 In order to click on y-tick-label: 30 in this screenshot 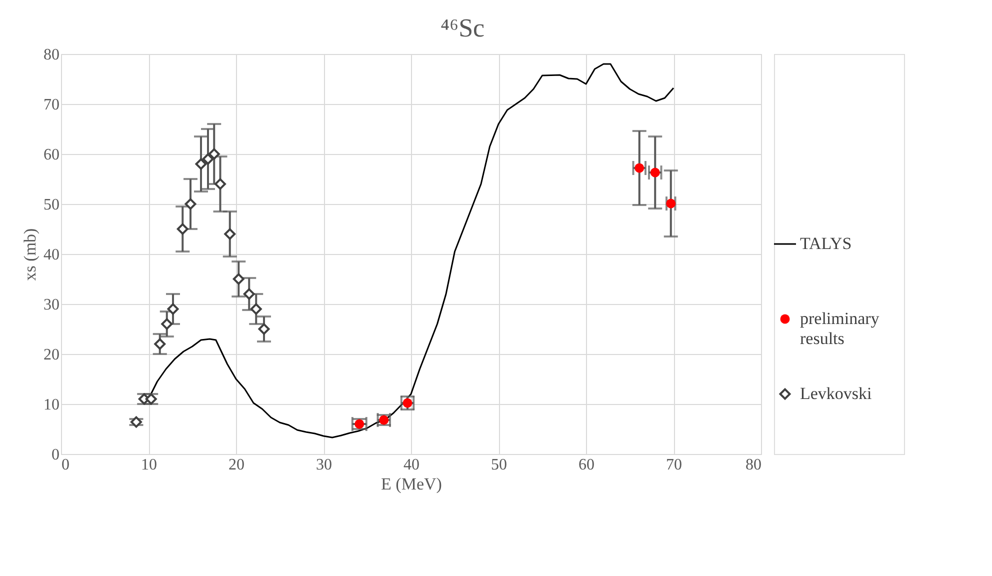, I will do `click(52, 305)`.